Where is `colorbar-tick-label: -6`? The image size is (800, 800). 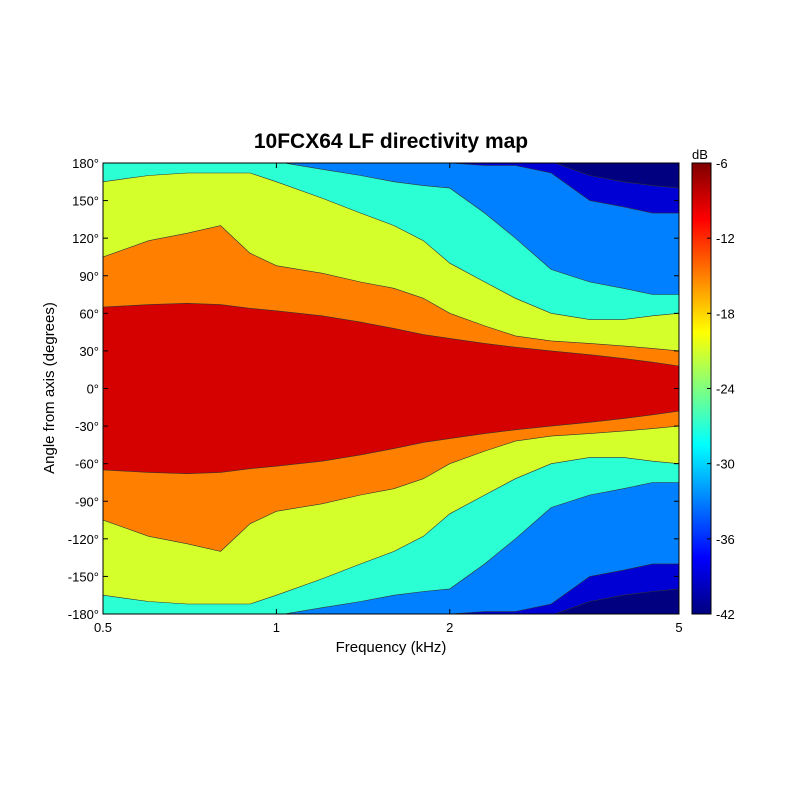 colorbar-tick-label: -6 is located at coordinates (722, 163).